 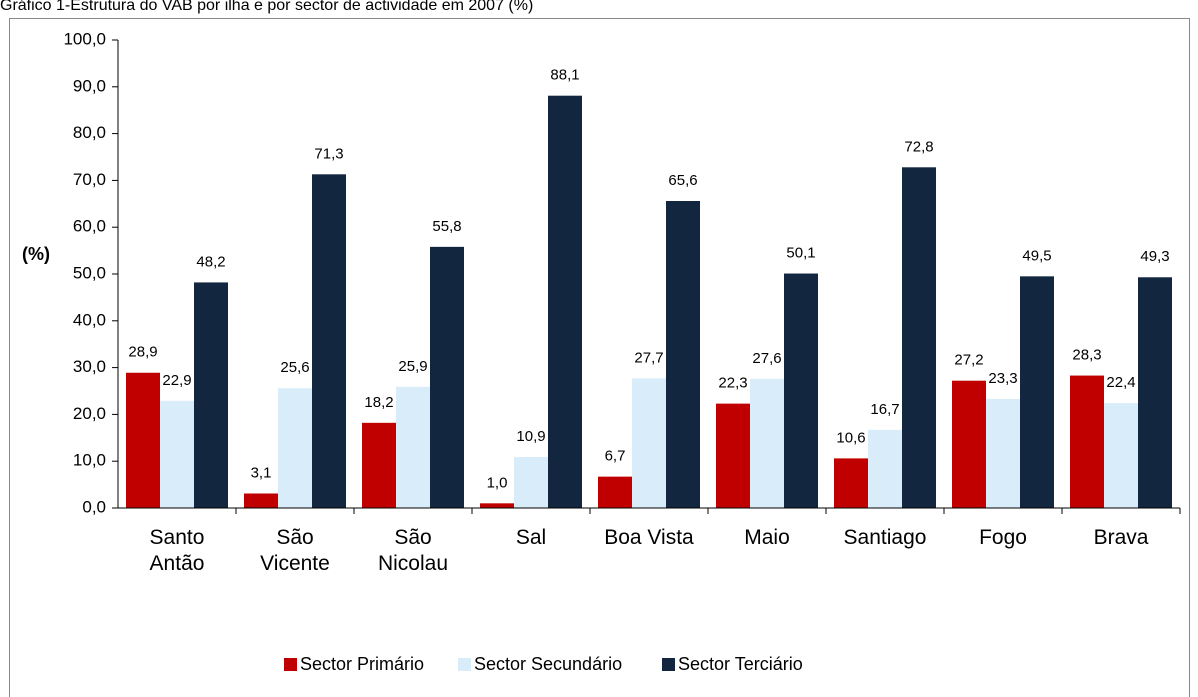 I want to click on data-label: 6,7, so click(x=615, y=456).